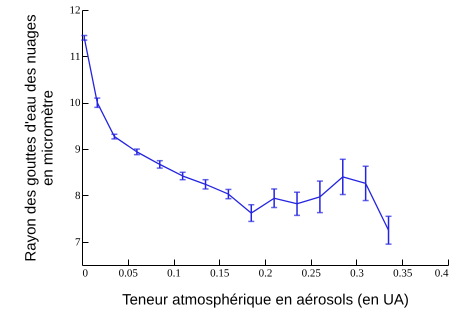  I want to click on x-tick-label: 0.2, so click(265, 274).